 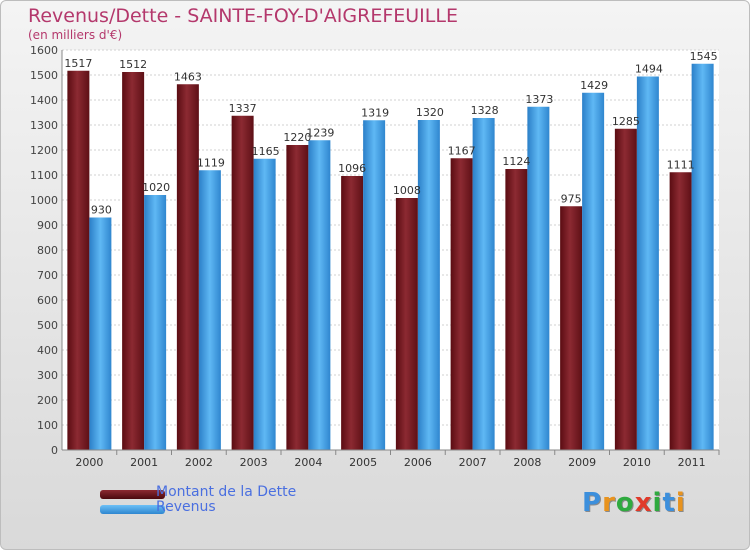 What do you see at coordinates (47, 375) in the screenshot?
I see `y-tick-label: 300` at bounding box center [47, 375].